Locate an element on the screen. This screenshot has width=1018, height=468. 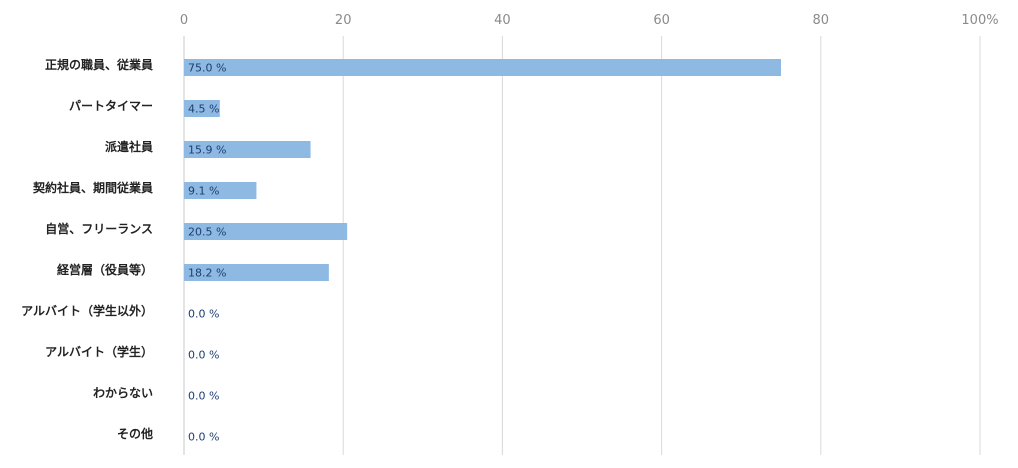
value-label: 15.9 % is located at coordinates (207, 150).